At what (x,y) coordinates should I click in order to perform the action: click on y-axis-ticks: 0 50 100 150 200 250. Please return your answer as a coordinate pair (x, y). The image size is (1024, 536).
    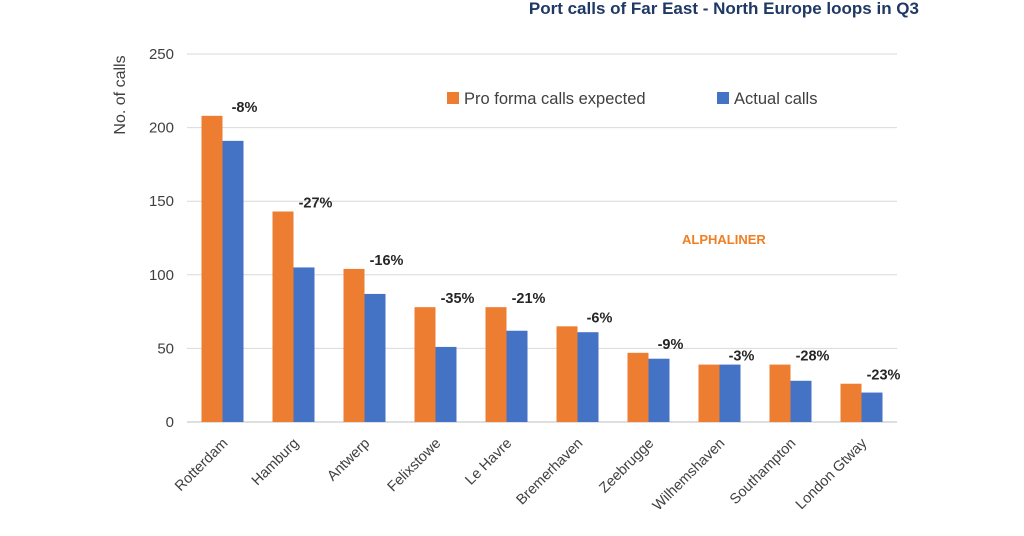
    Looking at the image, I should click on (161, 238).